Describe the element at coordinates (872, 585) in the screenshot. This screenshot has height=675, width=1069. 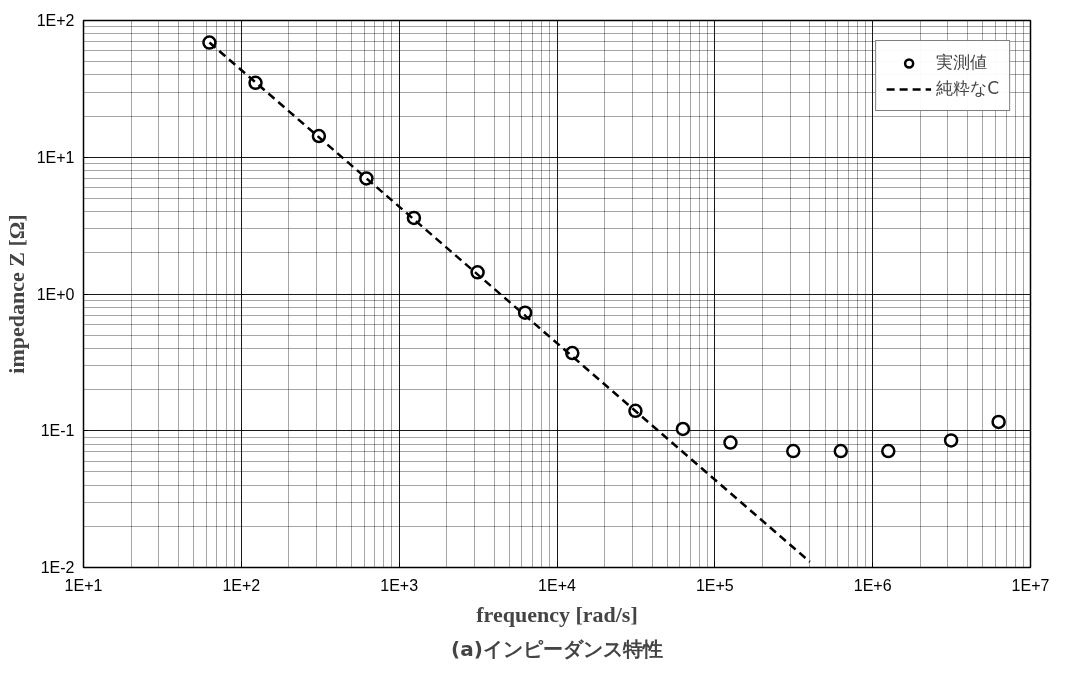
I see `x-tick-label: 1E+6` at that location.